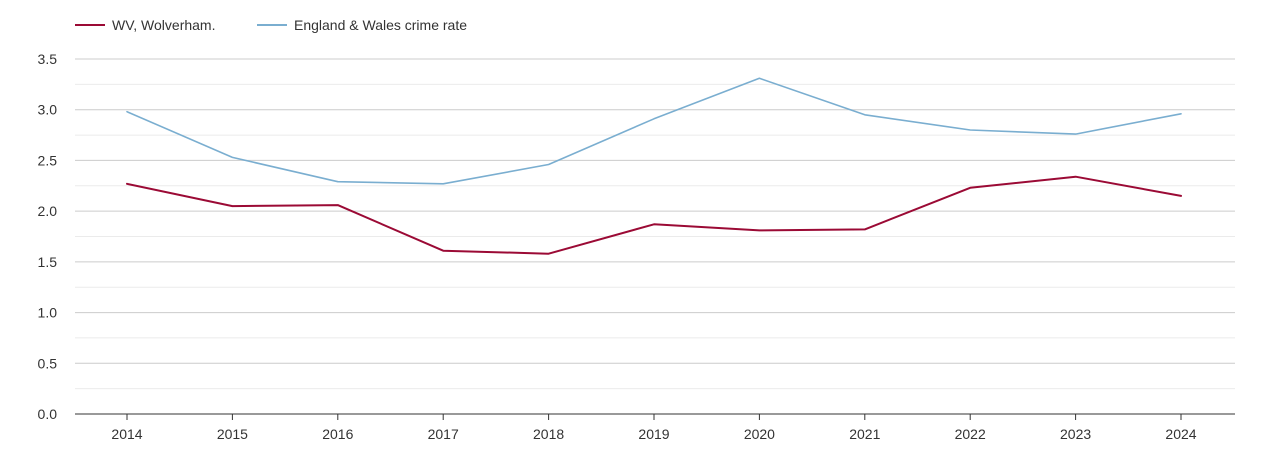  I want to click on legend: WV, Wolverham. England & Wales crime rate, so click(271, 25).